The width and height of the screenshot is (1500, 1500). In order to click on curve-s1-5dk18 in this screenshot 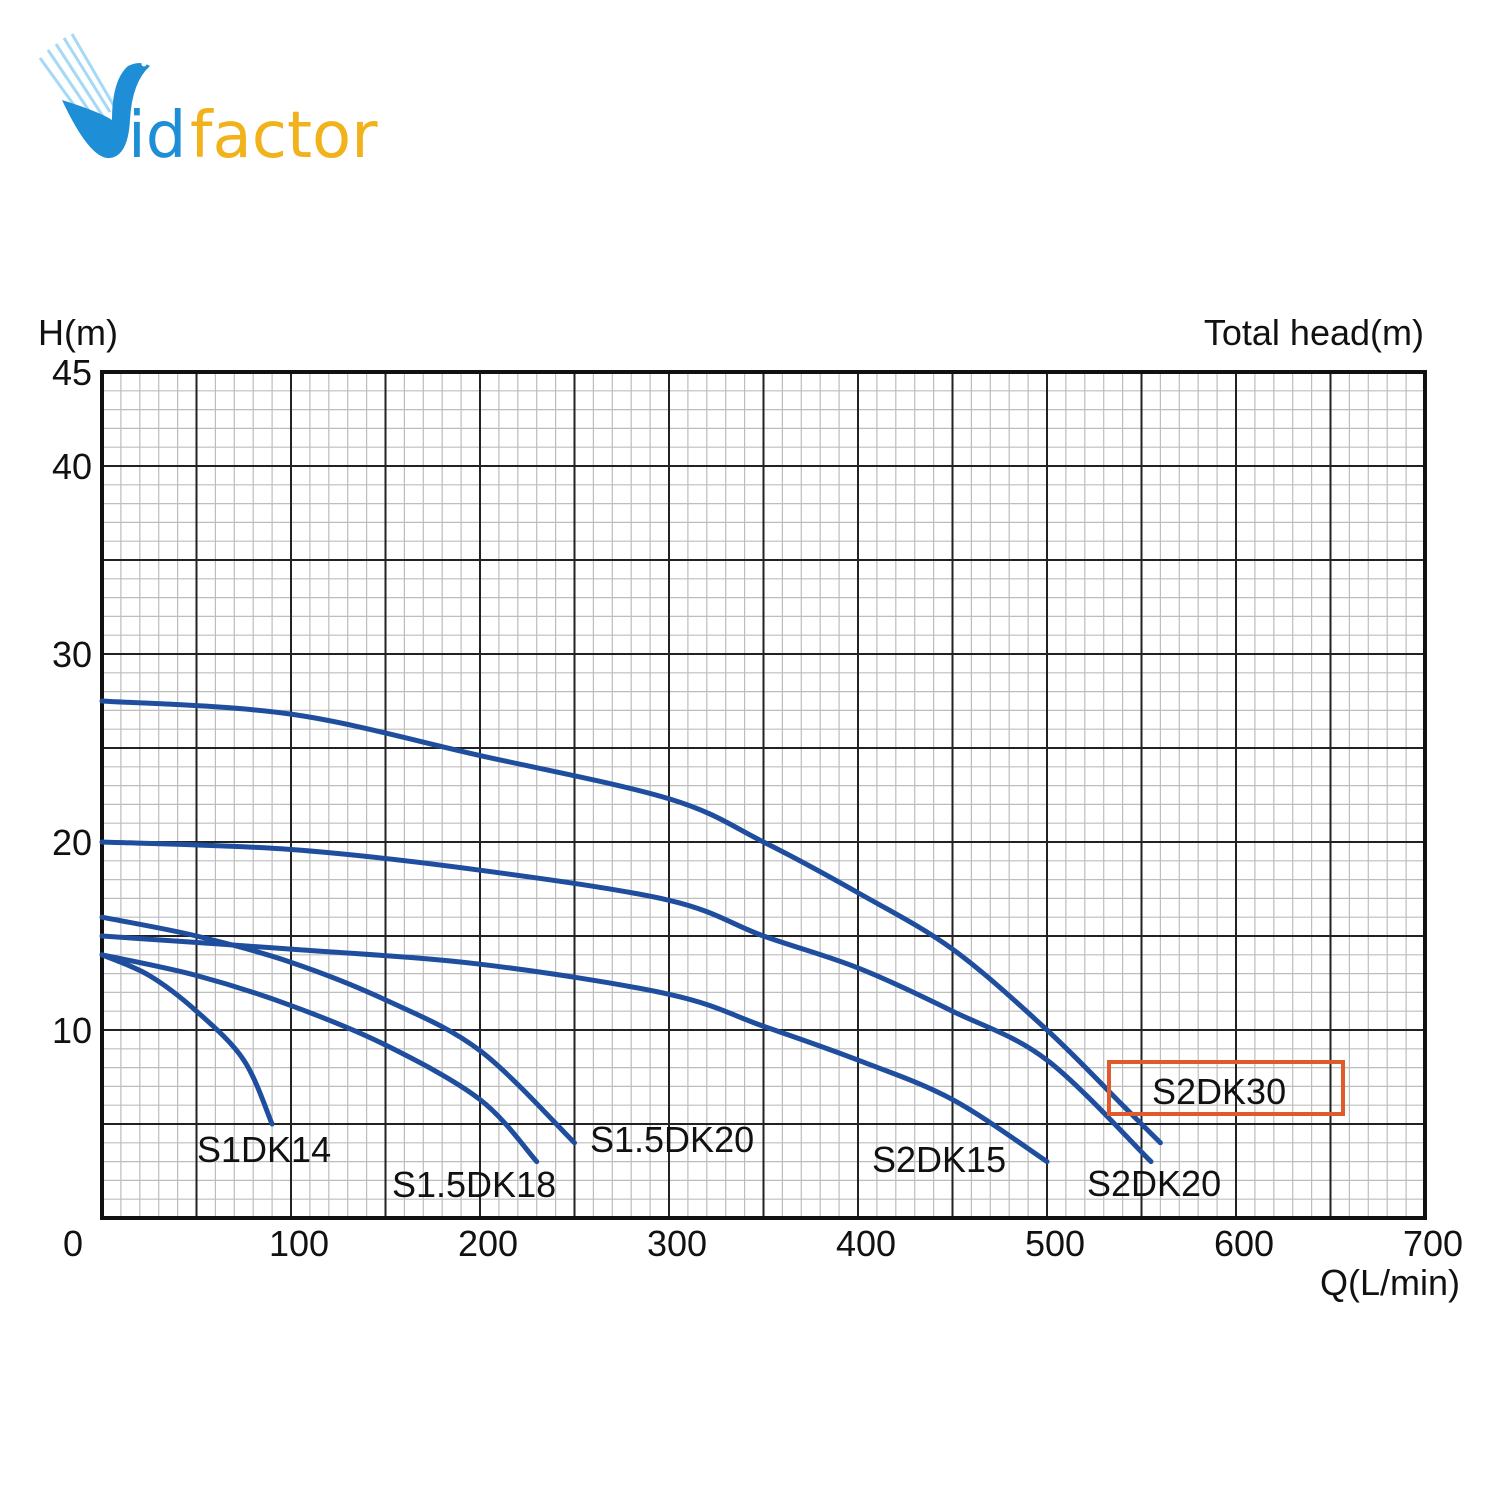, I will do `click(319, 1058)`.